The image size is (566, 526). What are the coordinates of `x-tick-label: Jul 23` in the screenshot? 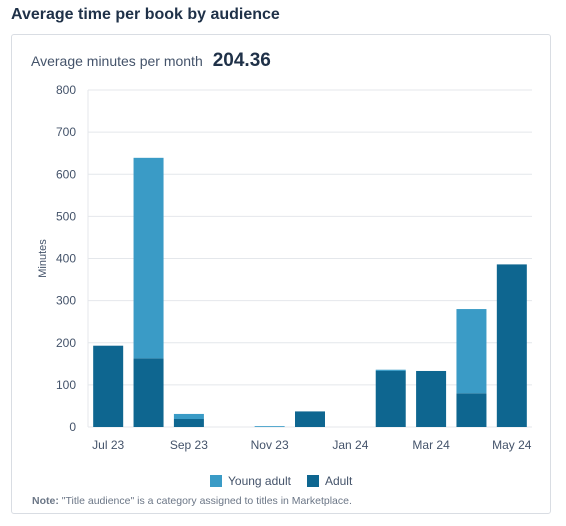 It's located at (108, 445).